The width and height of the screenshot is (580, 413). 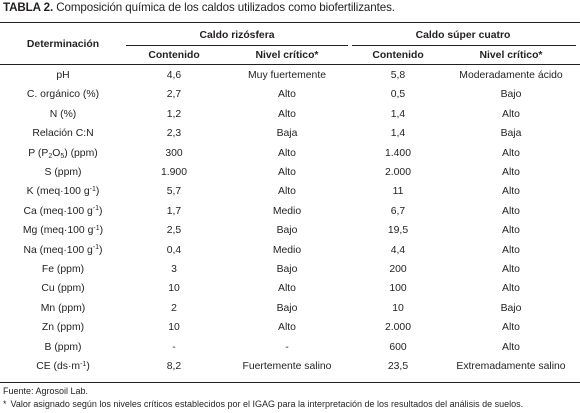 What do you see at coordinates (397, 328) in the screenshot?
I see `cell-contenido-super-cuatro: 2.000` at bounding box center [397, 328].